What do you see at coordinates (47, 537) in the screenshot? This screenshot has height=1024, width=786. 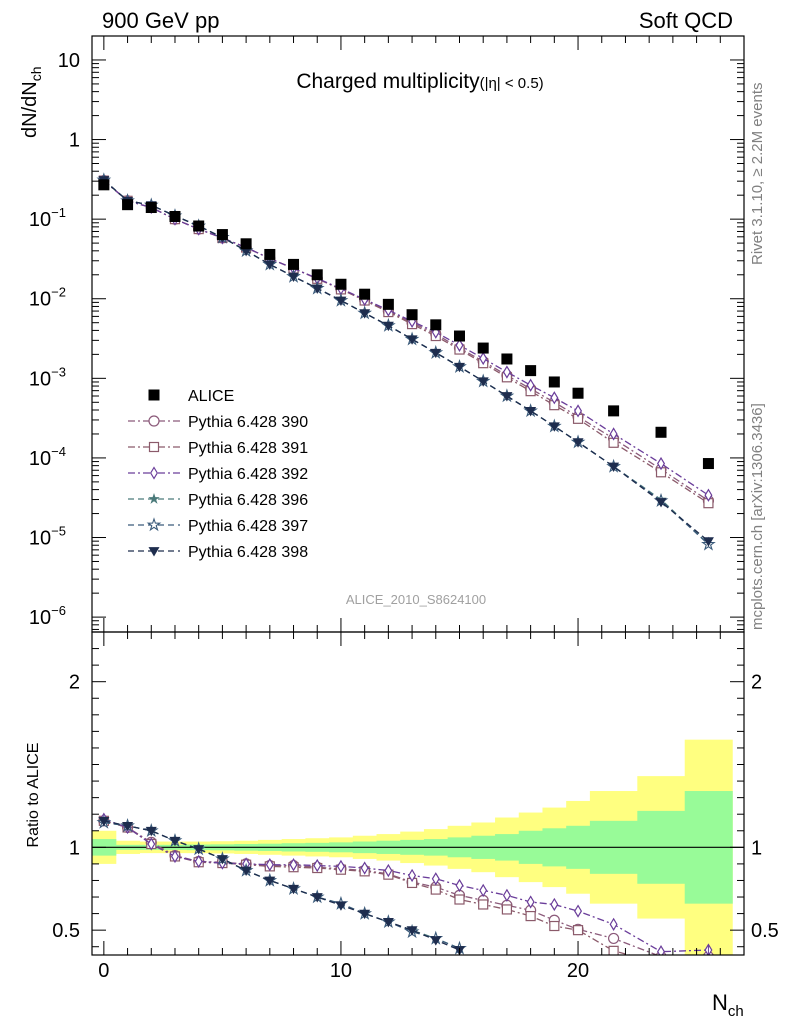 I see `y-tick-label: 10⁻⁵` at bounding box center [47, 537].